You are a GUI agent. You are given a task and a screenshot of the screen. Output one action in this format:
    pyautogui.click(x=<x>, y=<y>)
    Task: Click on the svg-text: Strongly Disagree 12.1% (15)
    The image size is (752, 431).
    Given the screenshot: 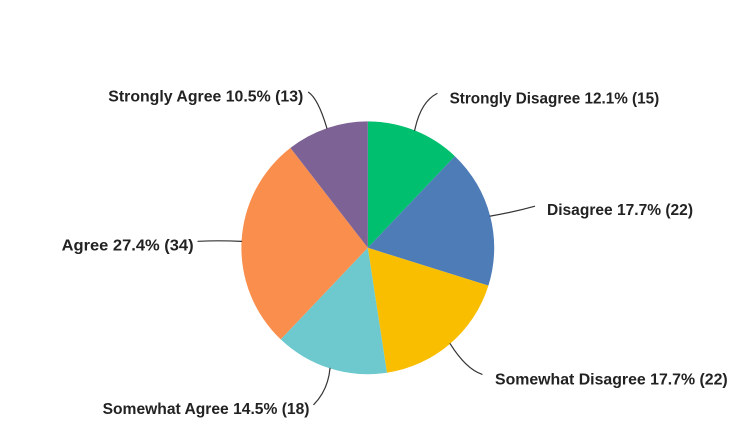 What is the action you would take?
    pyautogui.click(x=555, y=99)
    